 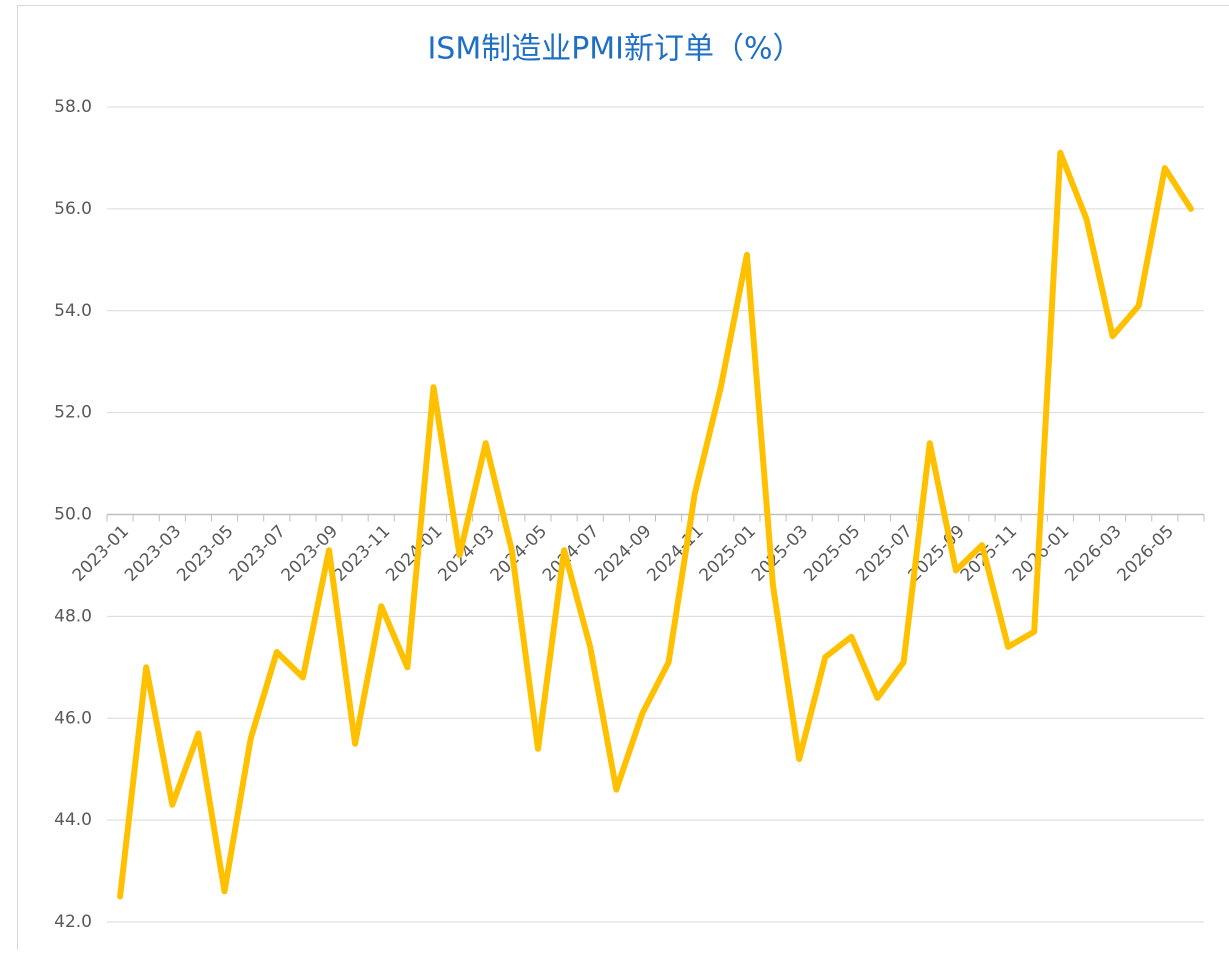 I want to click on chart-title: ISM制造业PMI新订单（%）, so click(x=614, y=49).